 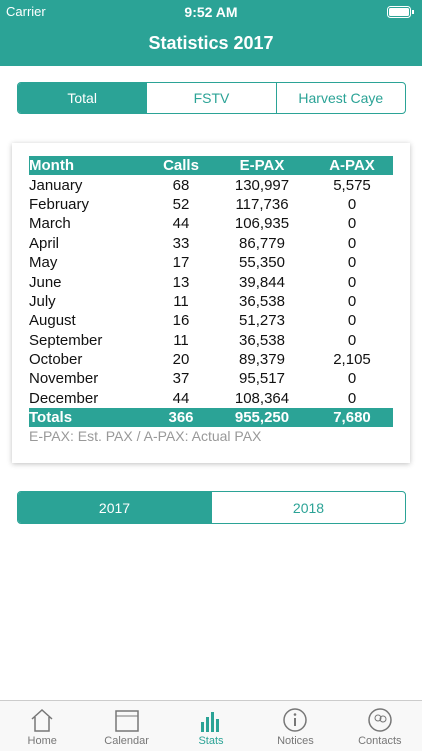 What do you see at coordinates (211, 166) in the screenshot?
I see `table-header: Month Calls E-PAX A-PAX` at bounding box center [211, 166].